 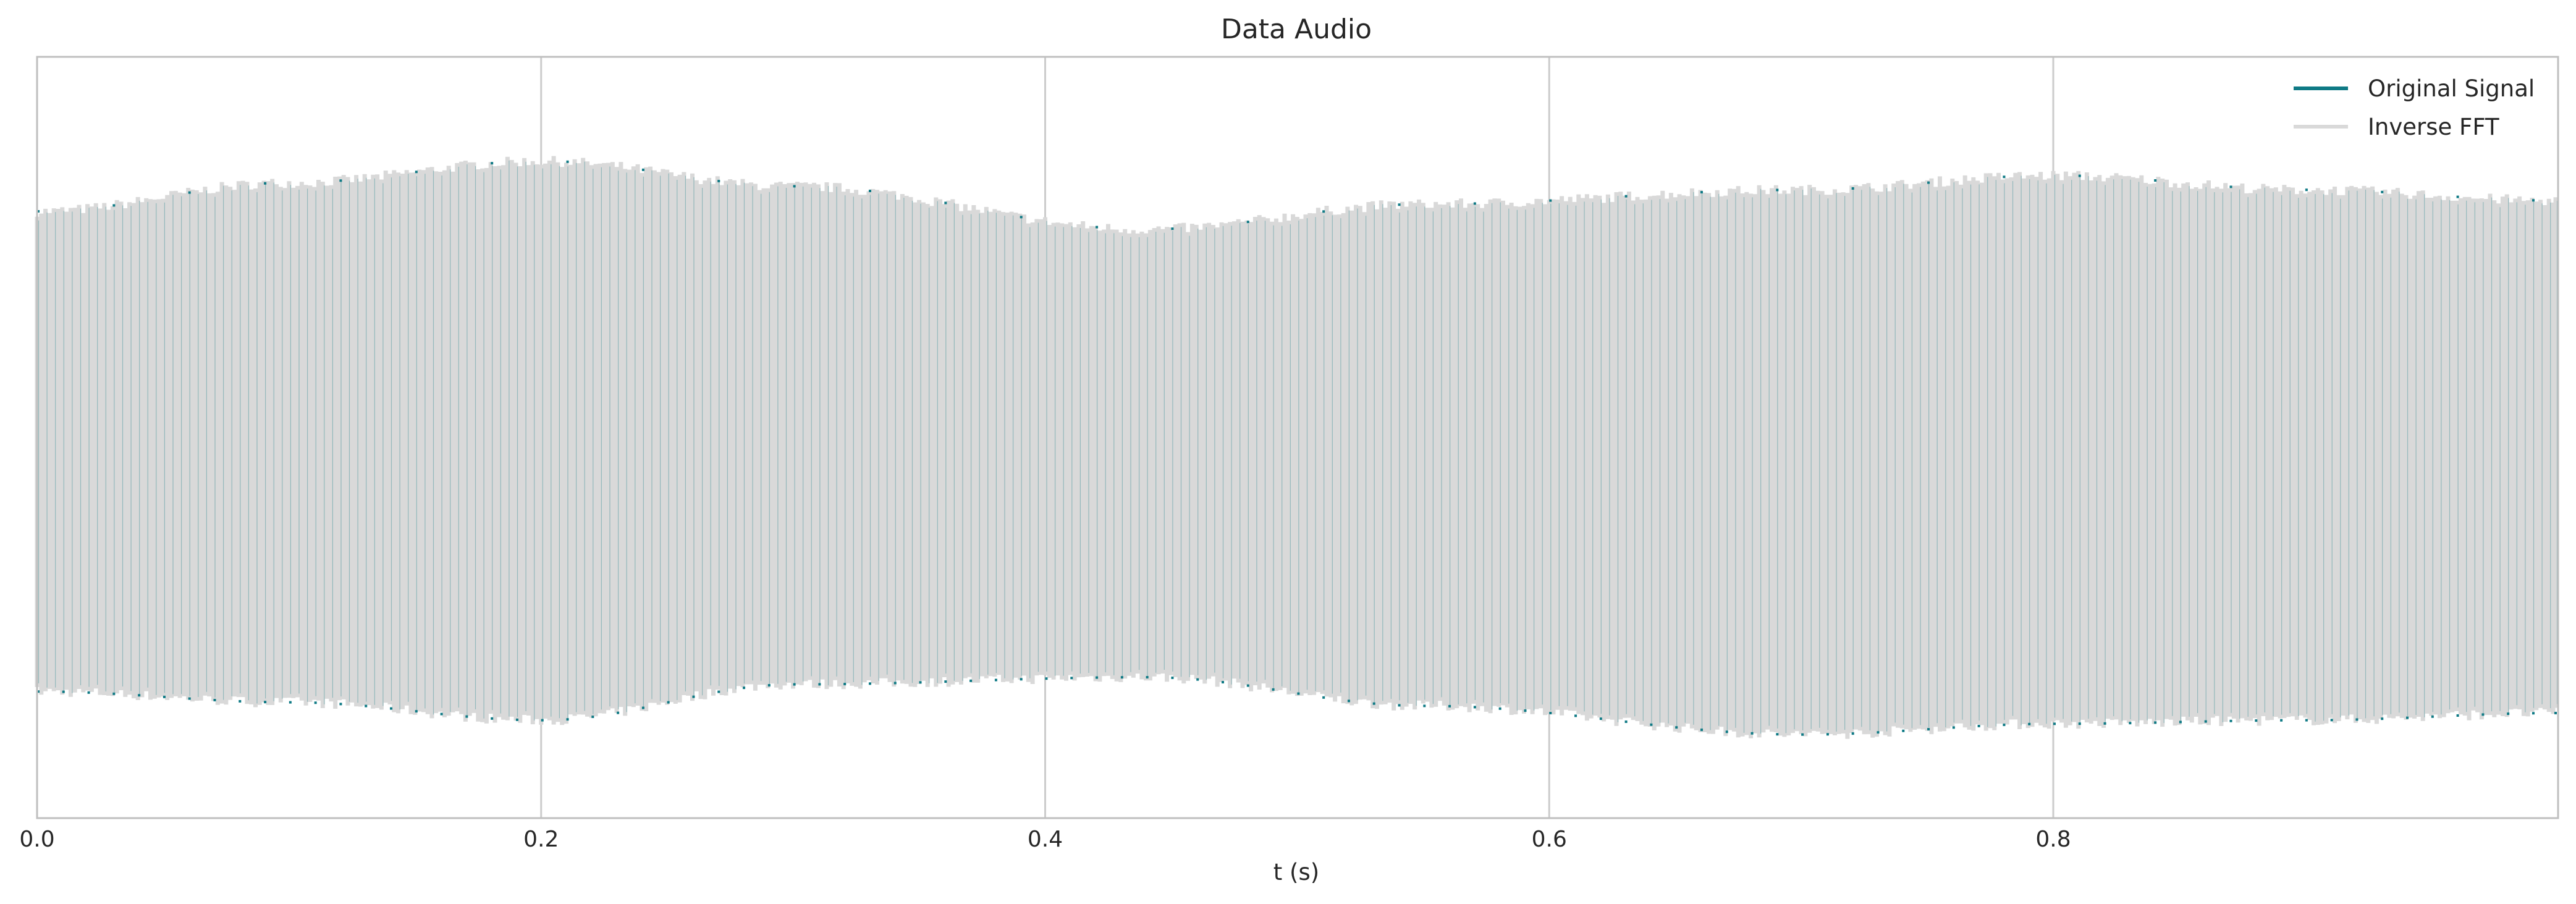 I want to click on legend-label-inverse-fft: Inverse FFT, so click(x=2433, y=127).